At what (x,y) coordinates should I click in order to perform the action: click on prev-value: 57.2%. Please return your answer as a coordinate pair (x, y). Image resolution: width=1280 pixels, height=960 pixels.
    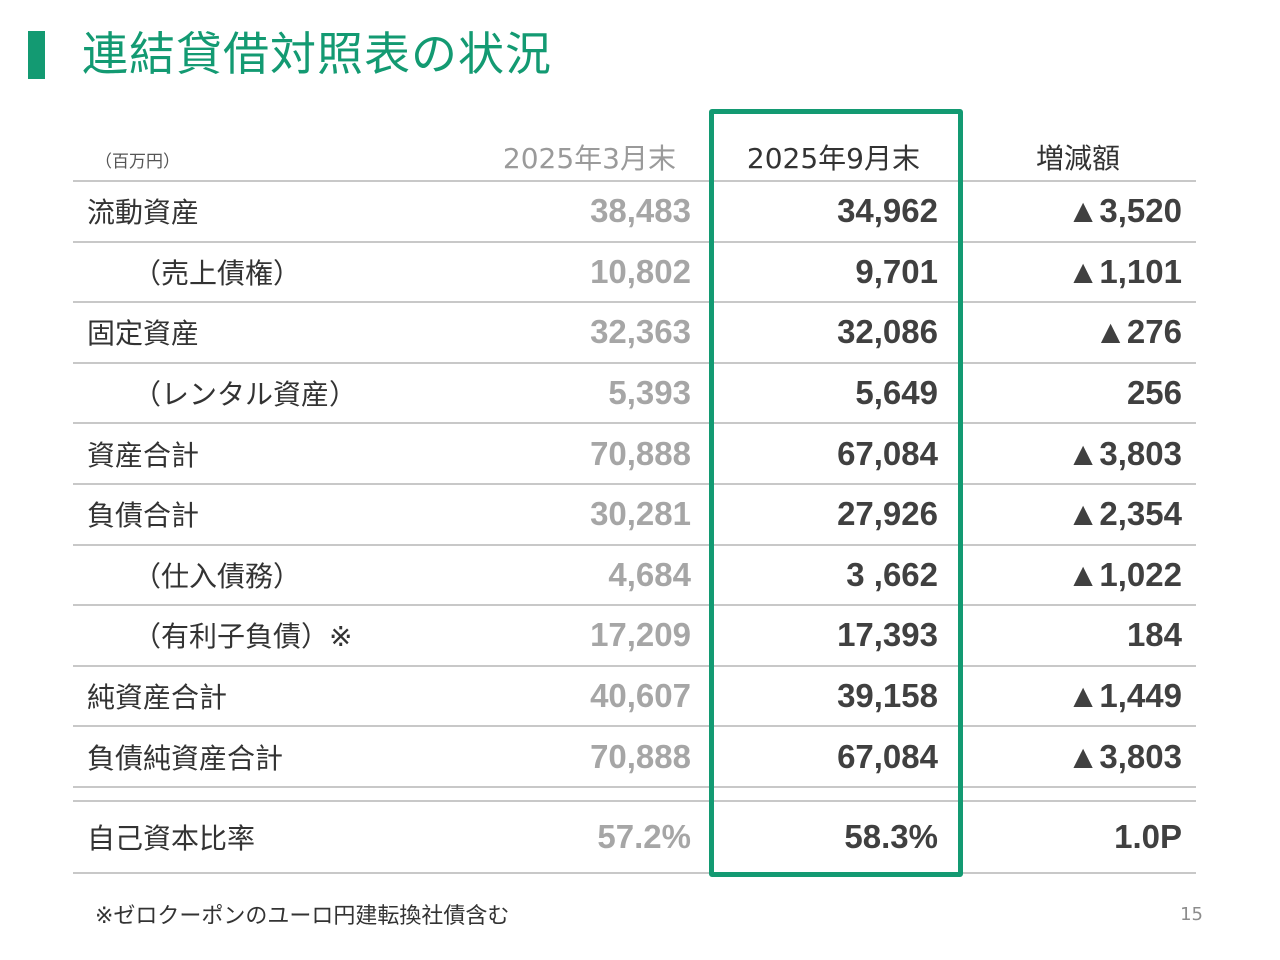
    Looking at the image, I should click on (644, 836).